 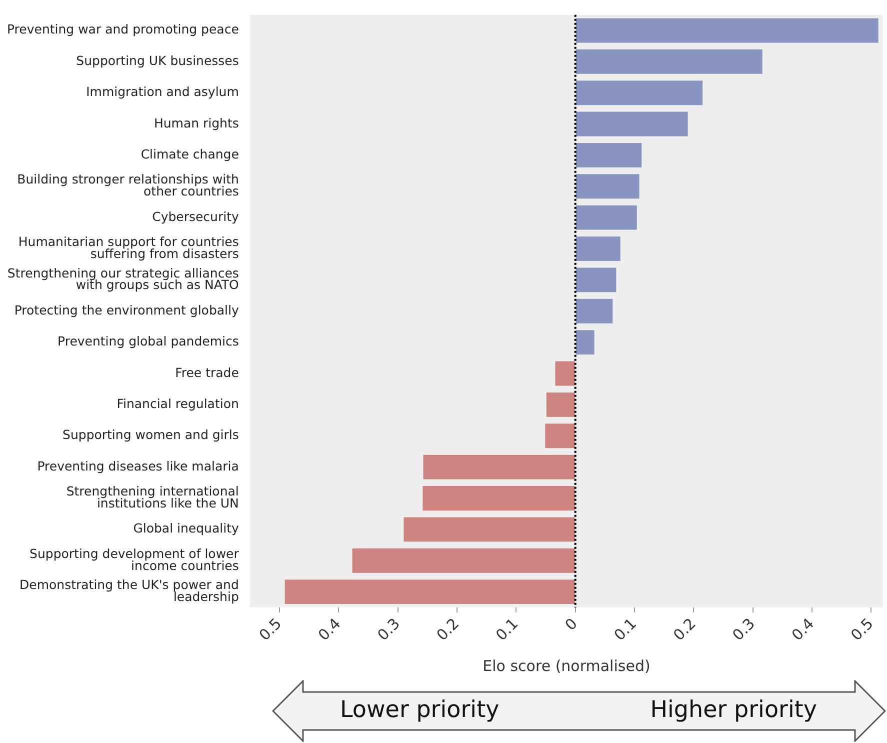 What do you see at coordinates (196, 216) in the screenshot?
I see `y-tick-label: Cybersecurity` at bounding box center [196, 216].